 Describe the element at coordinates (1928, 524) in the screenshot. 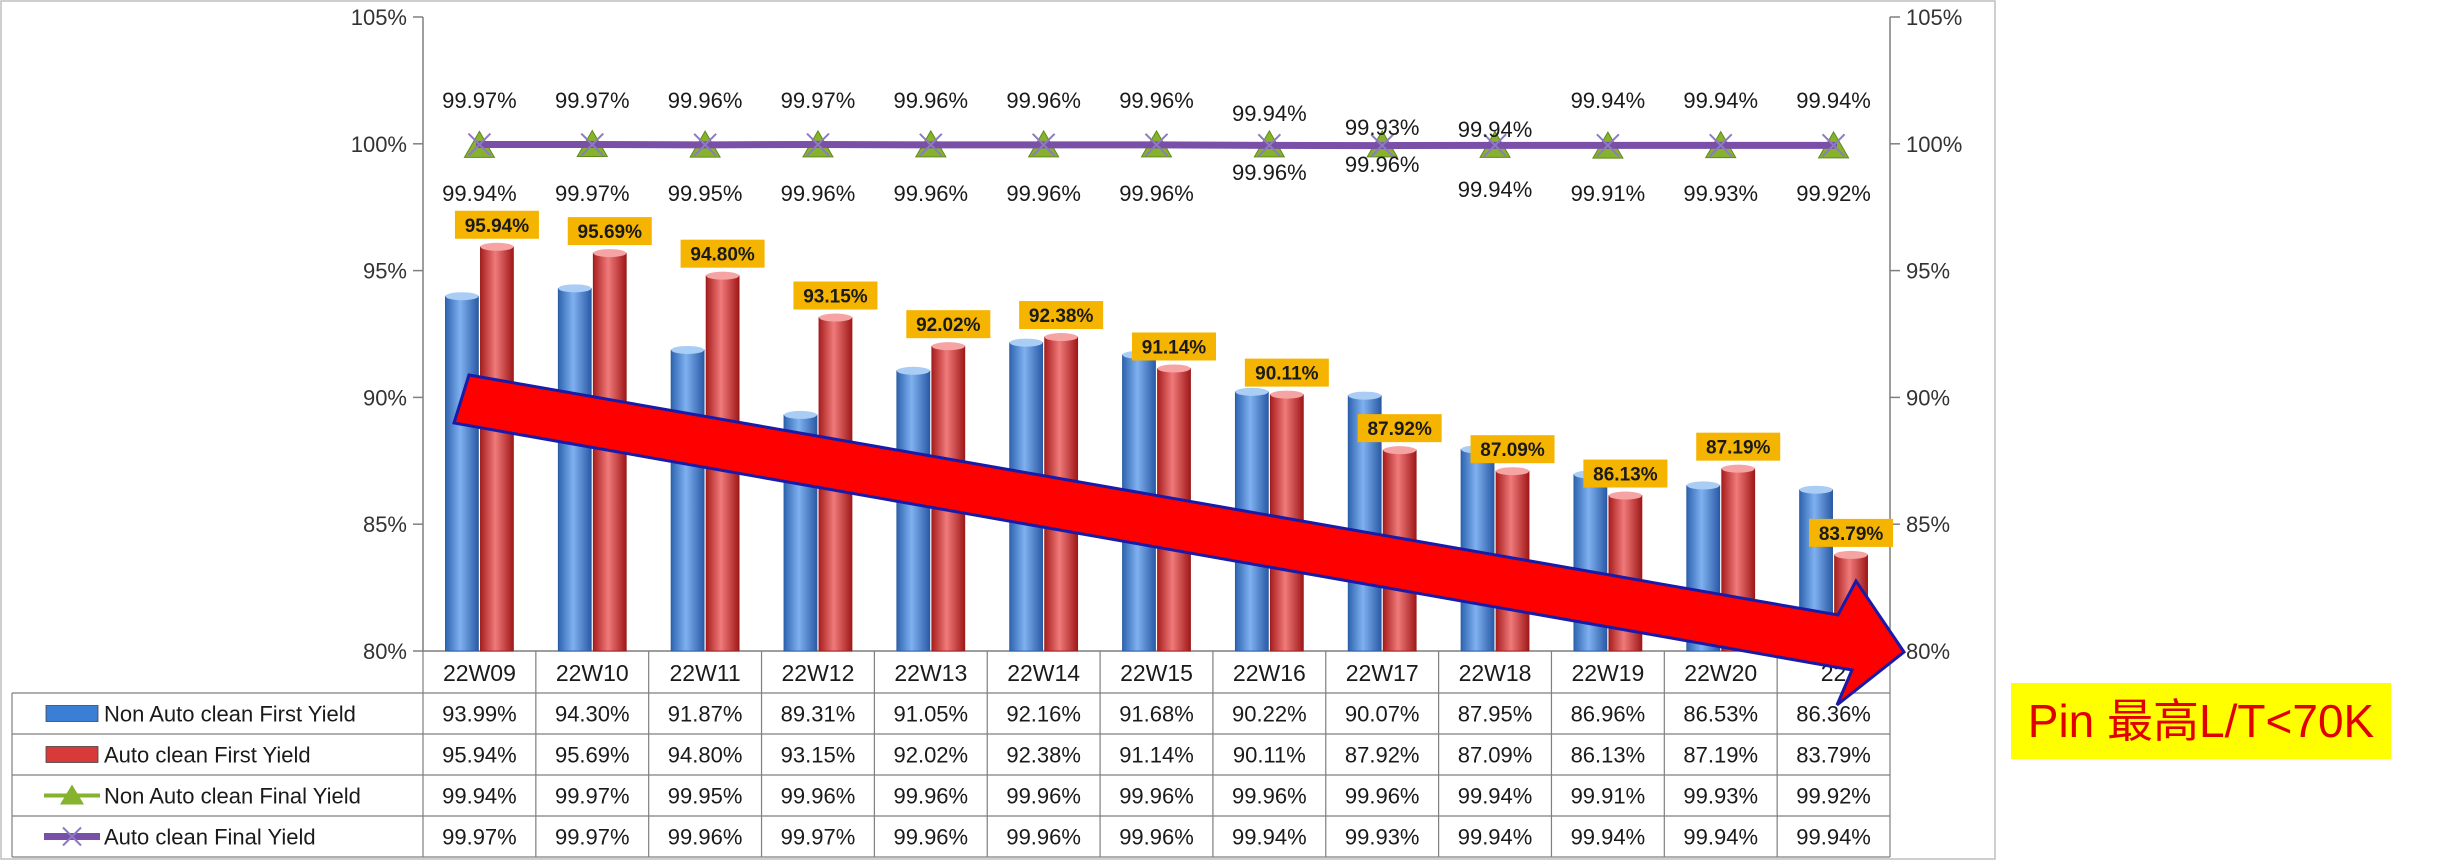

I see `y-tick-label-right: 85%` at that location.